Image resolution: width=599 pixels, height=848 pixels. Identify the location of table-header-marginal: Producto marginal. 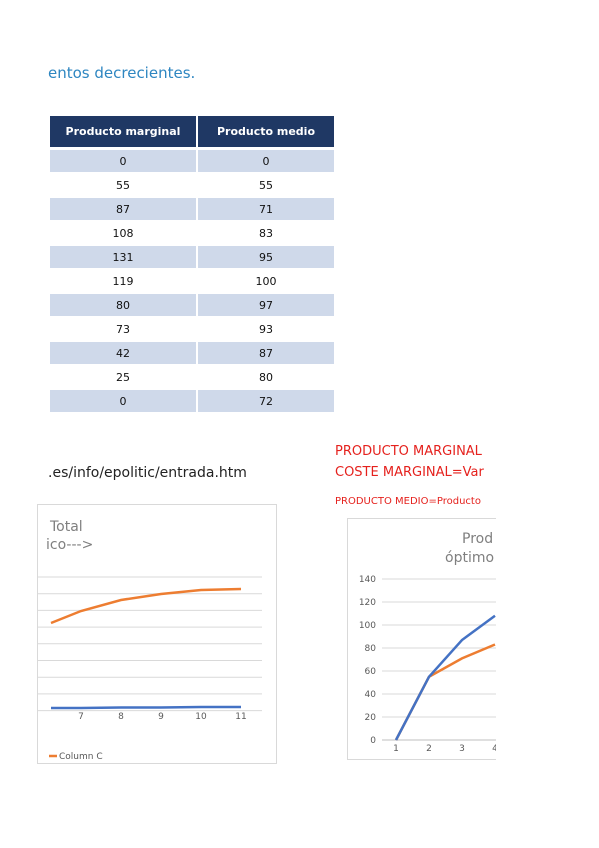
(123, 131).